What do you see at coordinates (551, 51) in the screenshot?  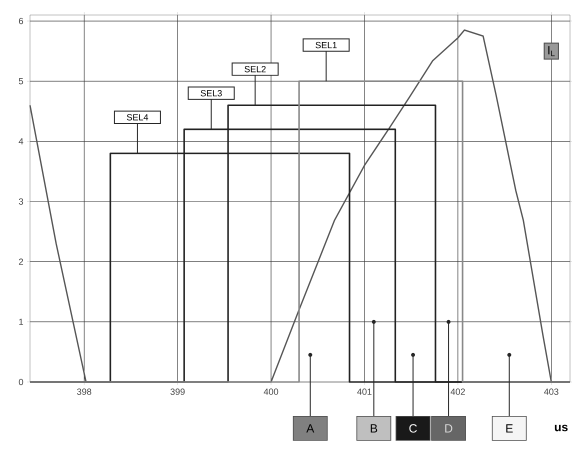 I see `text: I$_{L}$` at bounding box center [551, 51].